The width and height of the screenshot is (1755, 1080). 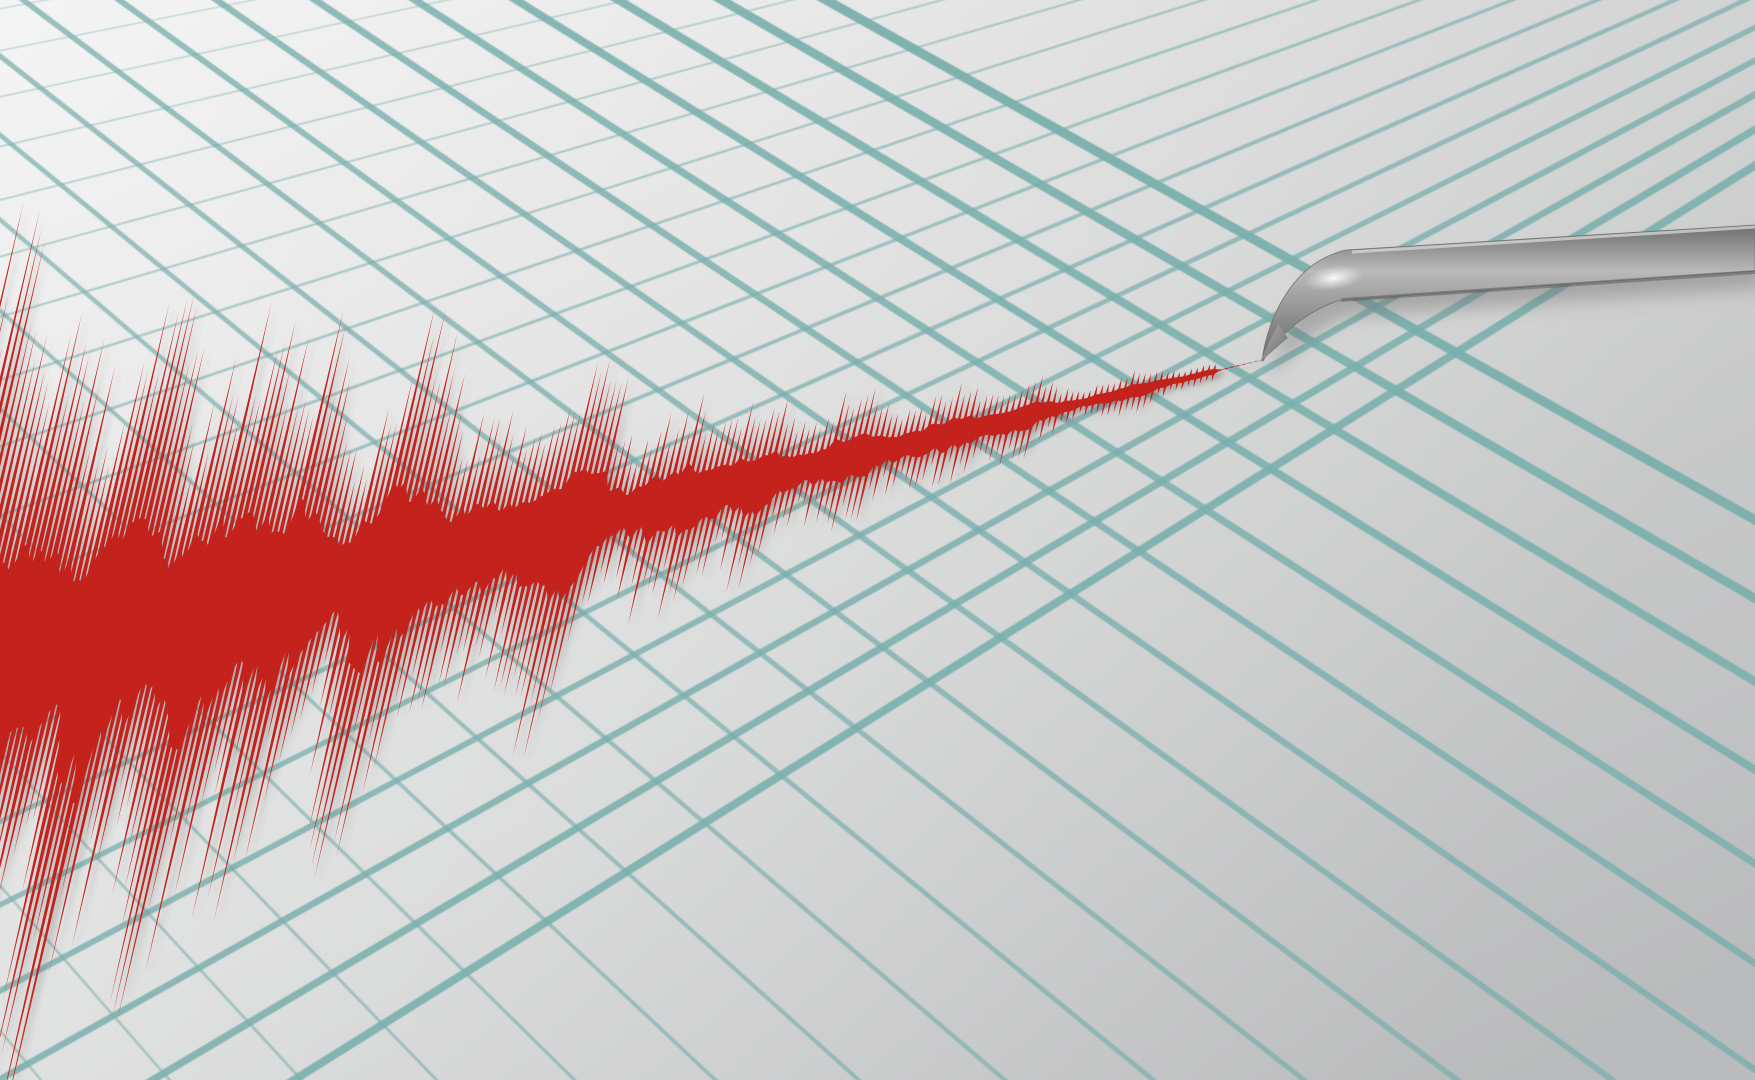 What do you see at coordinates (1274, 343) in the screenshot?
I see `needle-contact-tip` at bounding box center [1274, 343].